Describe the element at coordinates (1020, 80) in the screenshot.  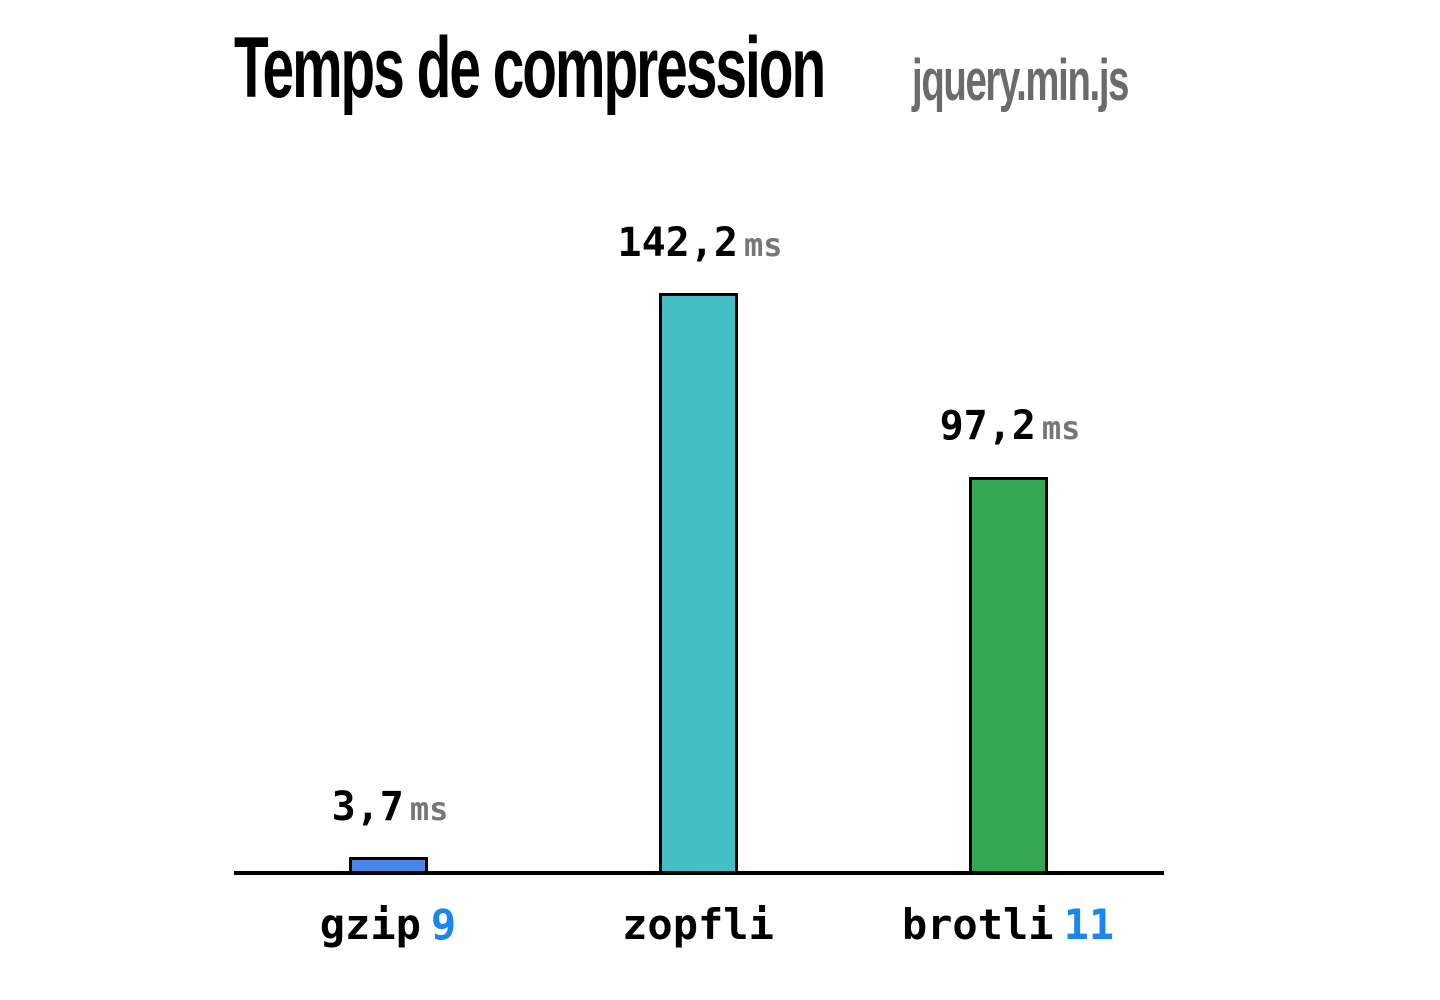
I see `chart-subtitle: jquery.min.js` at that location.